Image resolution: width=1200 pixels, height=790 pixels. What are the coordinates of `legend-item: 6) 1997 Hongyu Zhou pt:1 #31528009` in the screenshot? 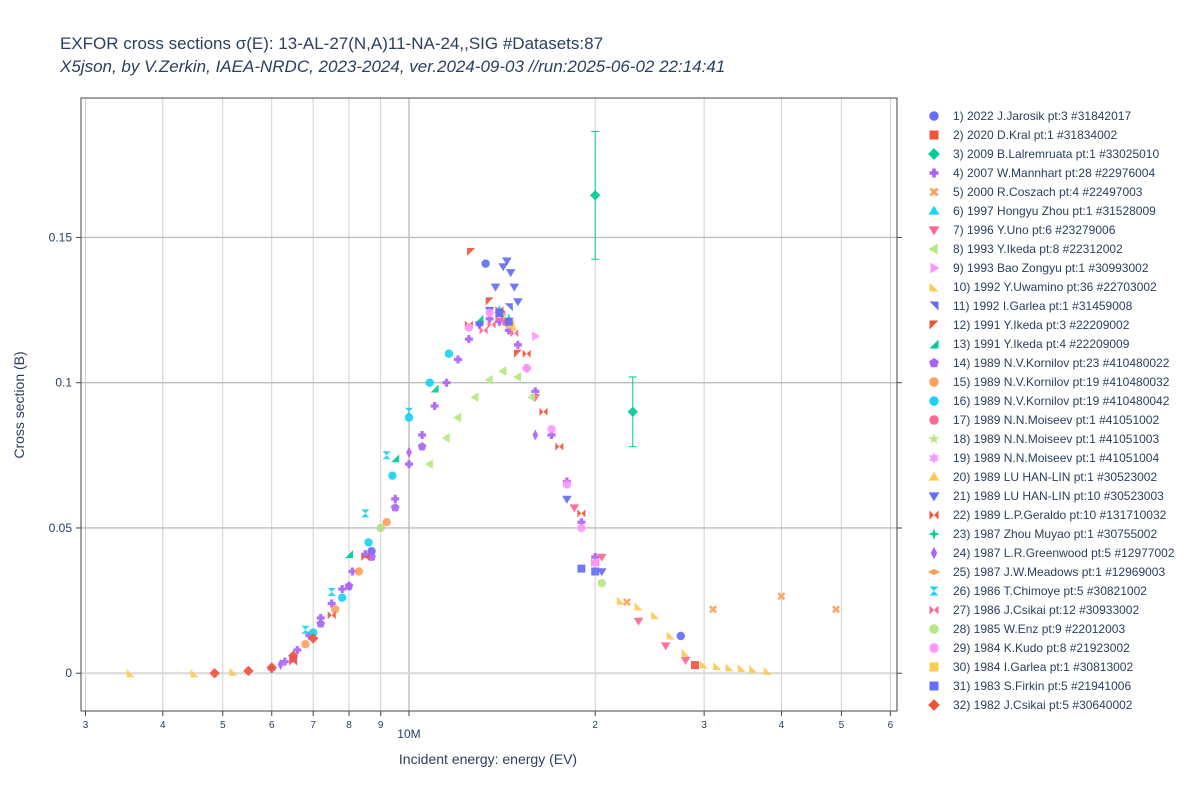 It's located at (1050, 210).